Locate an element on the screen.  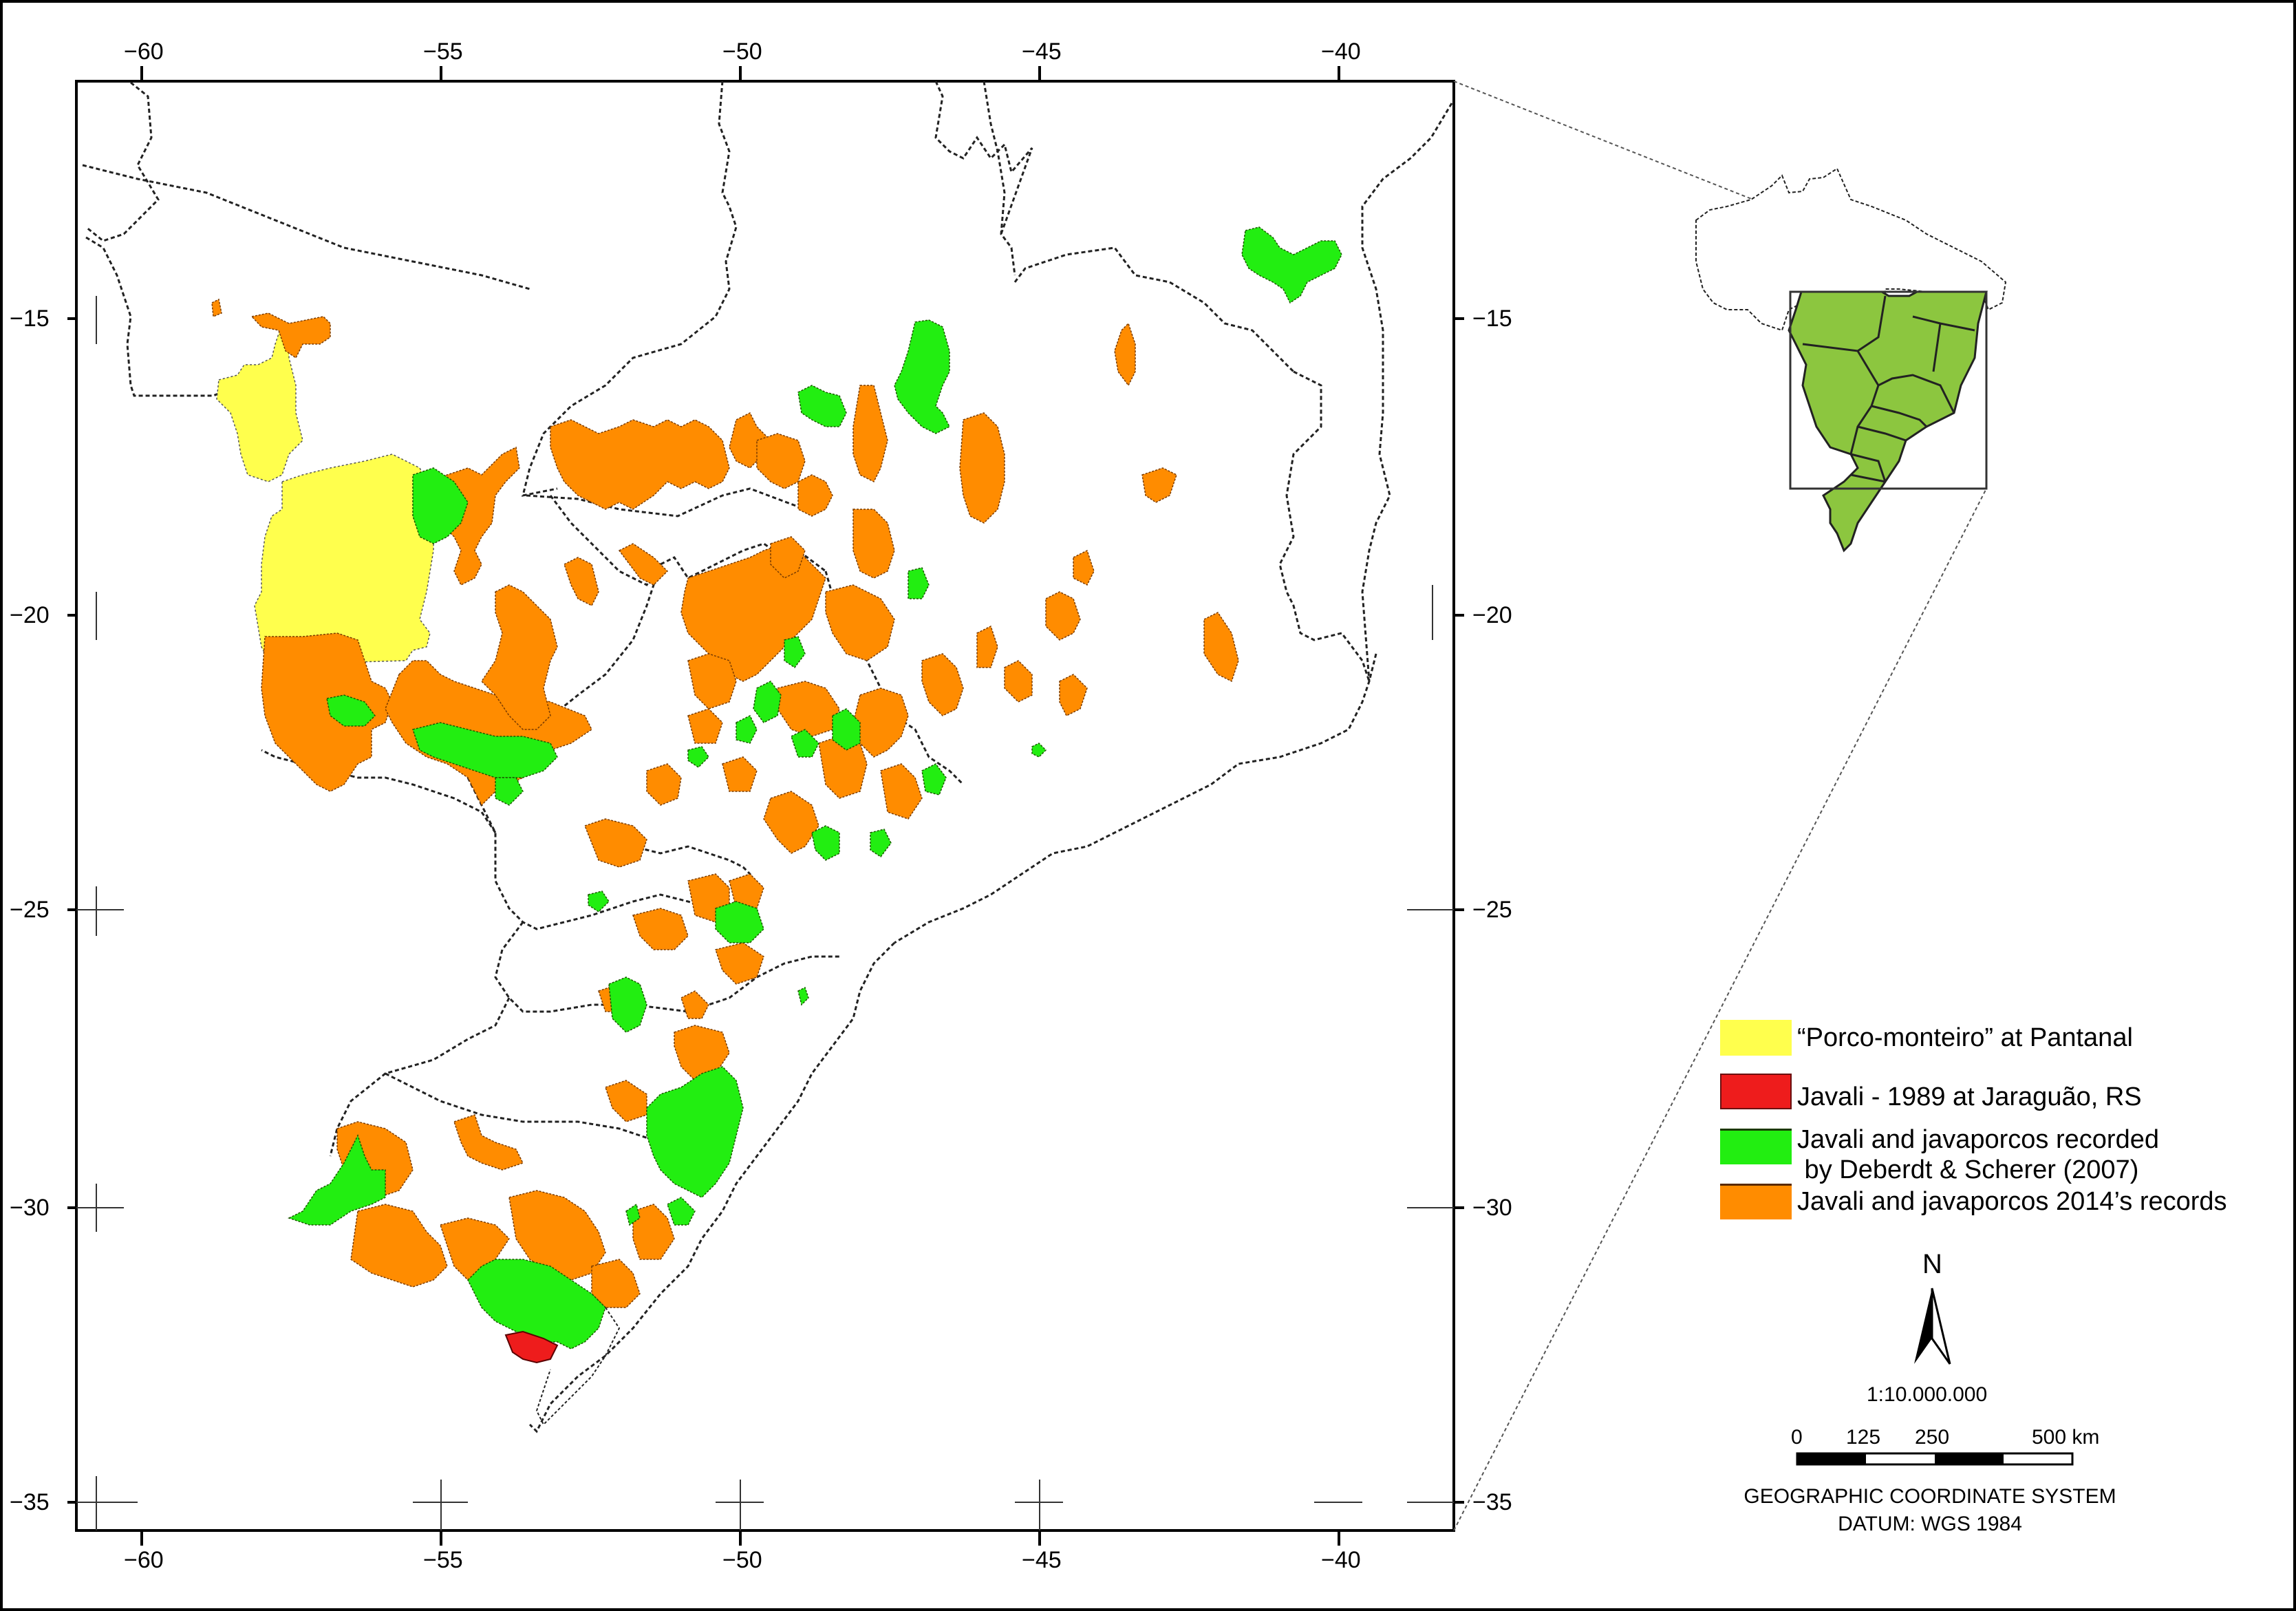
legend-item-jaraguao: Javali - 1989 at Jaraguão, RS is located at coordinates (1931, 1093).